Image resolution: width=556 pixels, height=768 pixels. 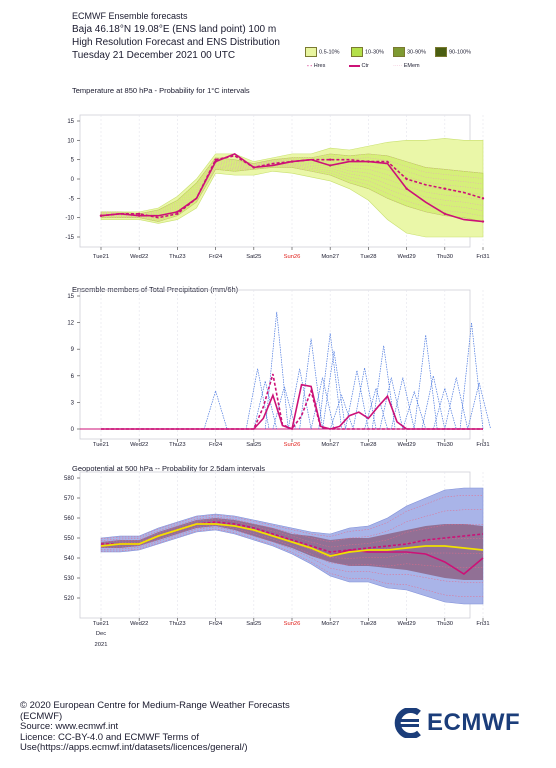 I want to click on legend-band-3: 30-90%, so click(x=409, y=52).